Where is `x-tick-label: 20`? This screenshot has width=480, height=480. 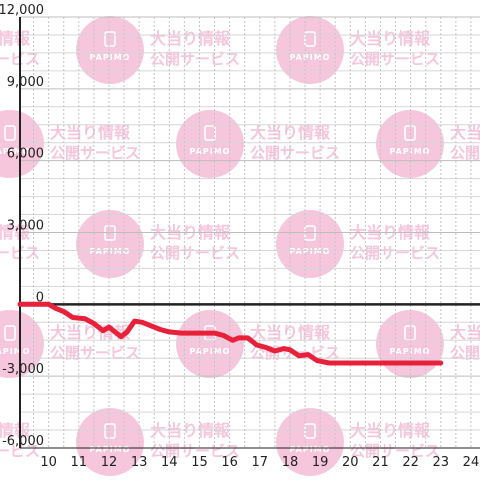
x-tick-label: 20 is located at coordinates (350, 462).